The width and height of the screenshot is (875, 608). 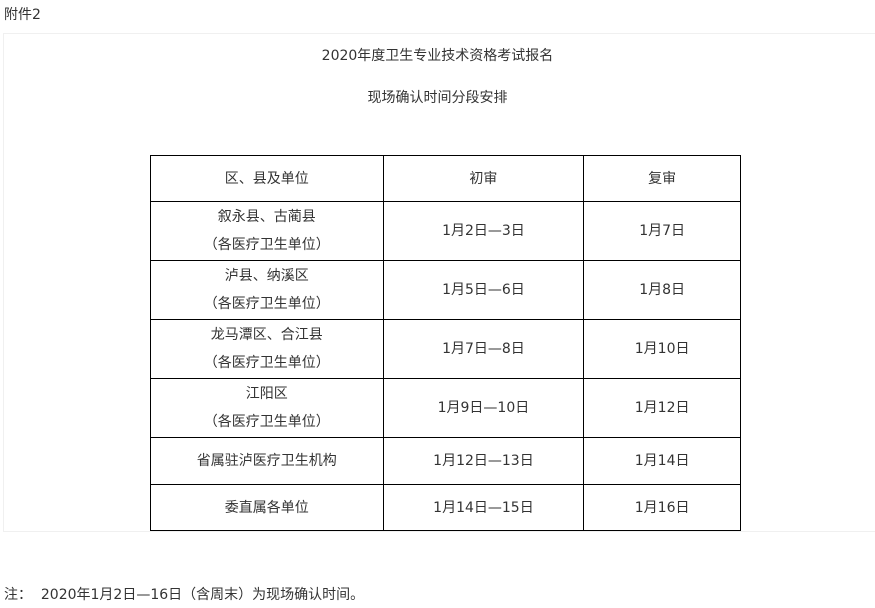 I want to click on unit-name: 叙永县、古蔺县, so click(x=266, y=217).